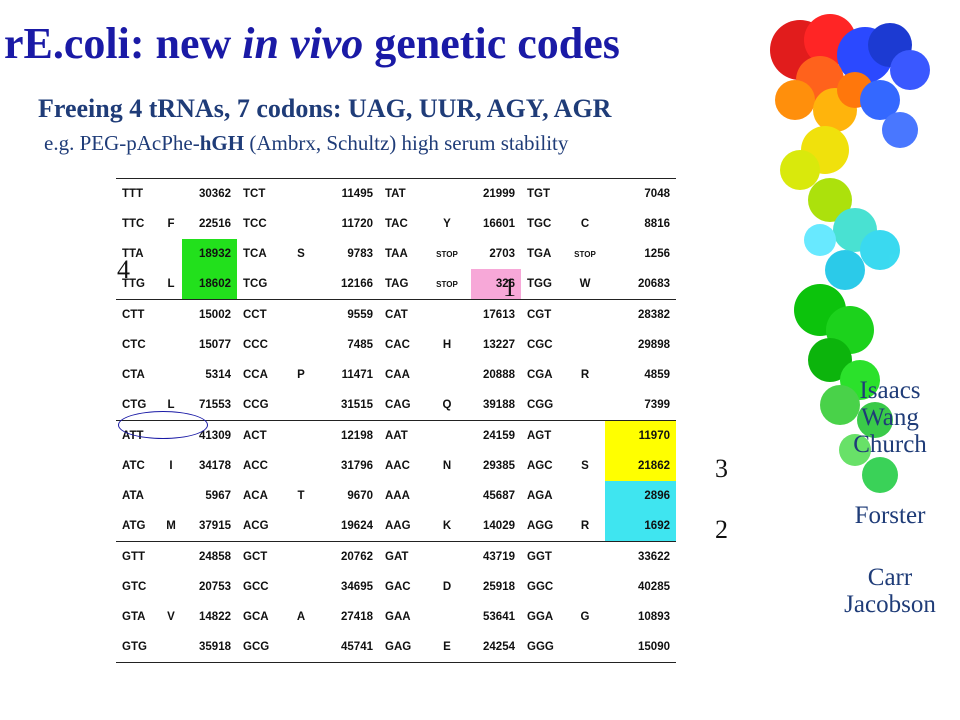 The image size is (960, 720). I want to click on table-cell-count: 71553, so click(215, 405).